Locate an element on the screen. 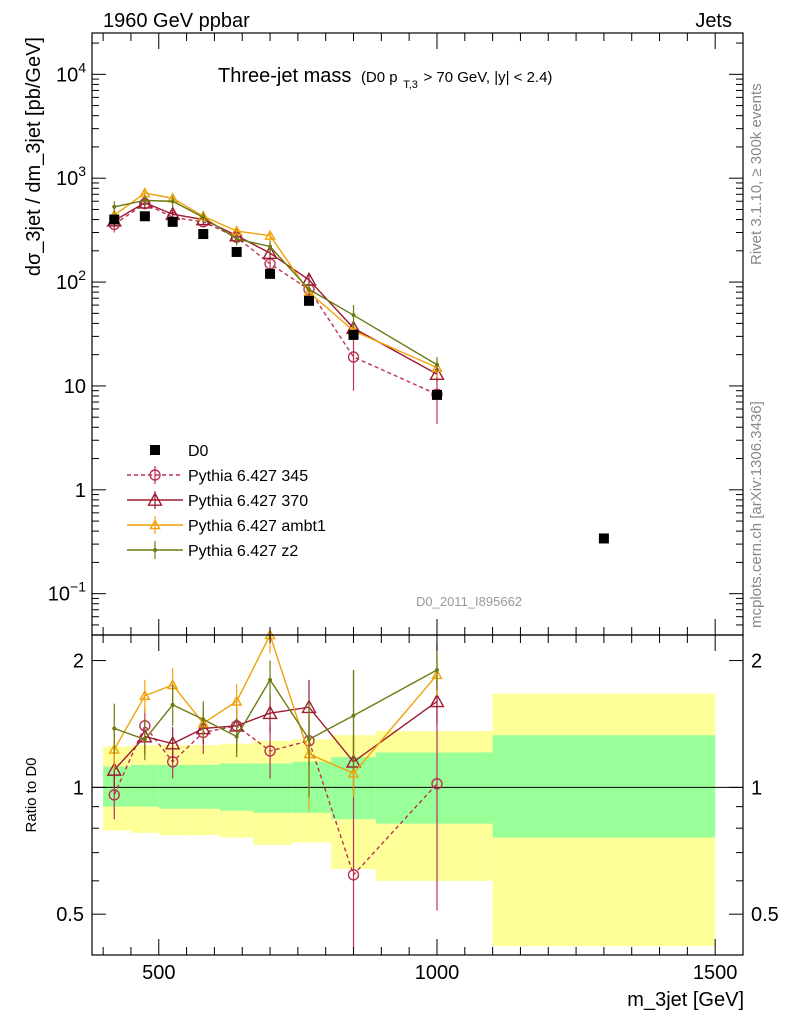 The width and height of the screenshot is (786, 1024). y-tick-label: 10⁻¹ is located at coordinates (67, 592).